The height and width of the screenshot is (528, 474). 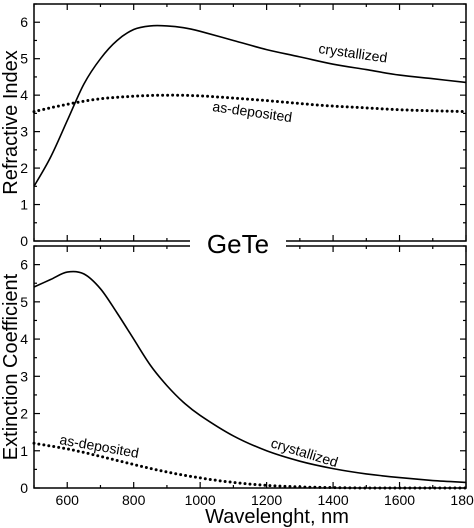 What do you see at coordinates (200, 500) in the screenshot?
I see `bottom-x-tick-label: 1000` at bounding box center [200, 500].